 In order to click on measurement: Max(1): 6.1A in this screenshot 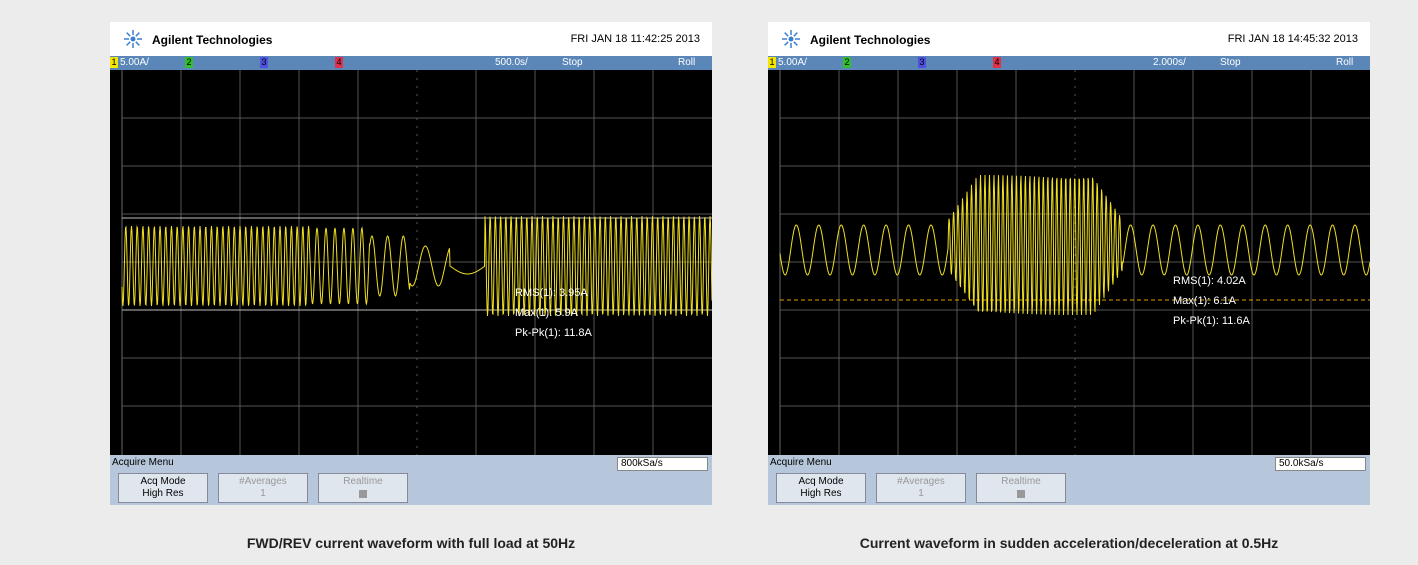, I will do `click(1205, 301)`.